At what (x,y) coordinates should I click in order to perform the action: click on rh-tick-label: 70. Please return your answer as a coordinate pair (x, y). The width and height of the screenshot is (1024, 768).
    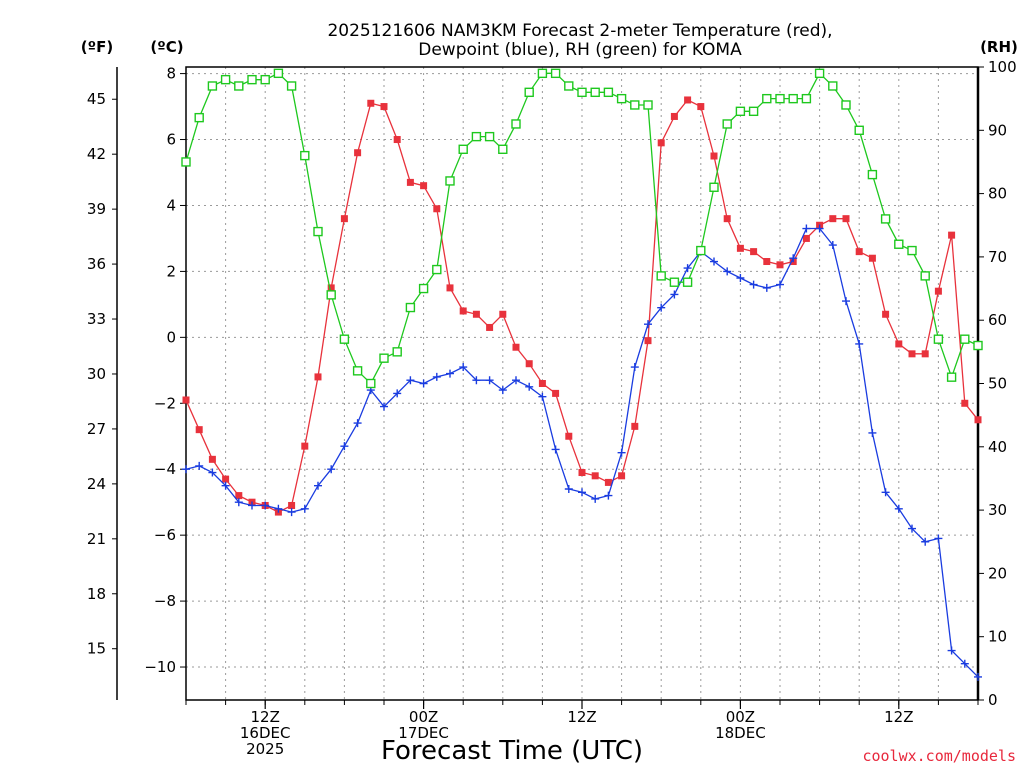
    Looking at the image, I should click on (997, 257).